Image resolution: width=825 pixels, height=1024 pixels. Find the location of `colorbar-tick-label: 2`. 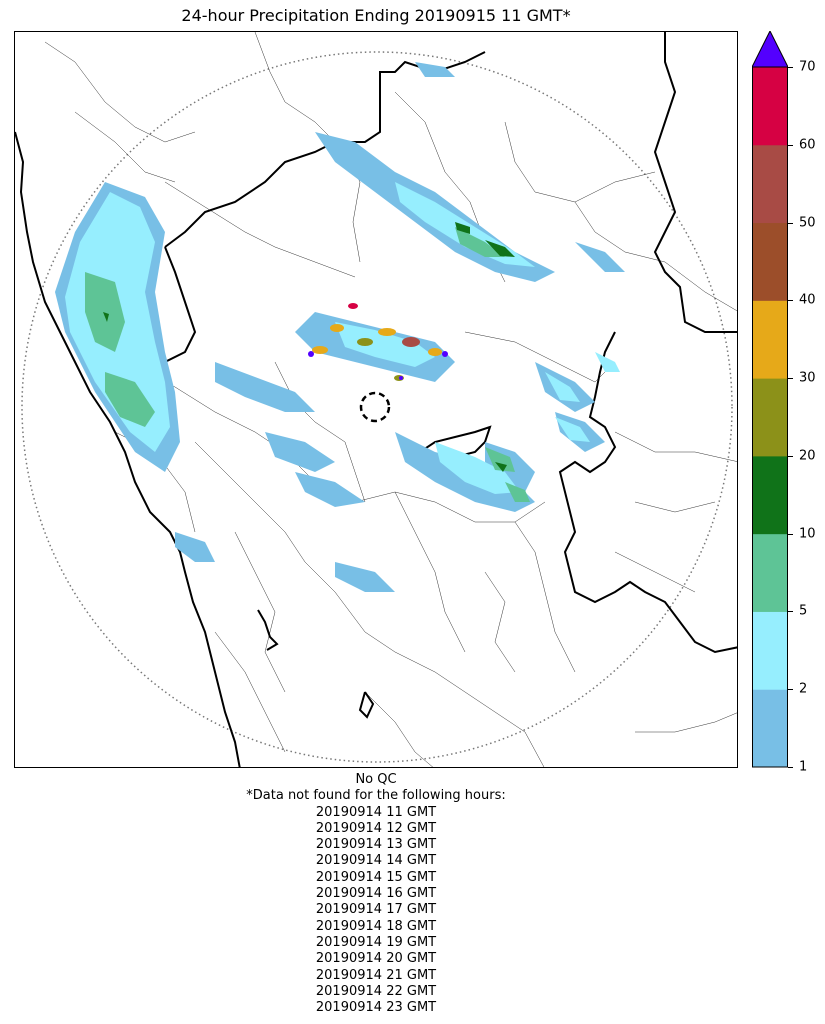

colorbar-tick-label: 2 is located at coordinates (803, 689).